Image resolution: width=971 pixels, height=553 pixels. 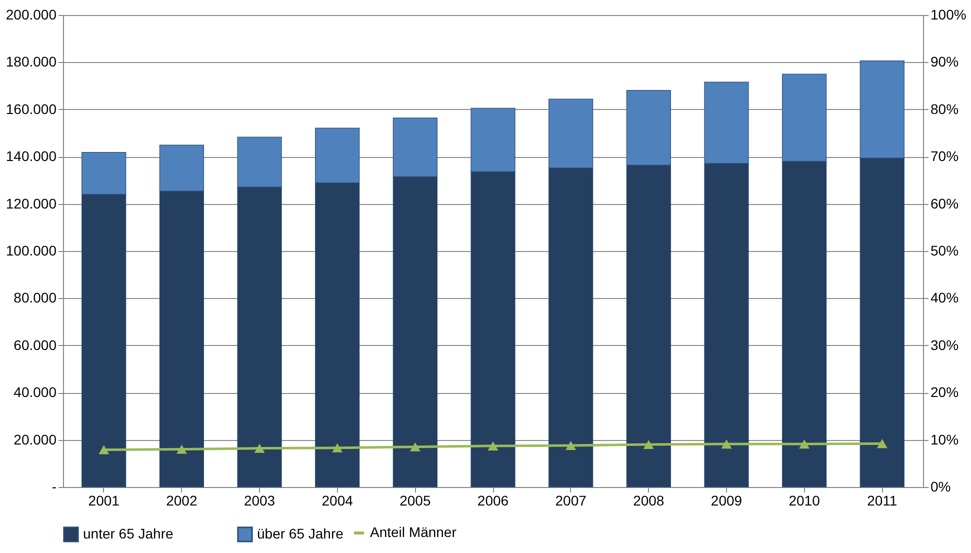 What do you see at coordinates (128, 533) in the screenshot?
I see `legend-label: unter 65 Jahre` at bounding box center [128, 533].